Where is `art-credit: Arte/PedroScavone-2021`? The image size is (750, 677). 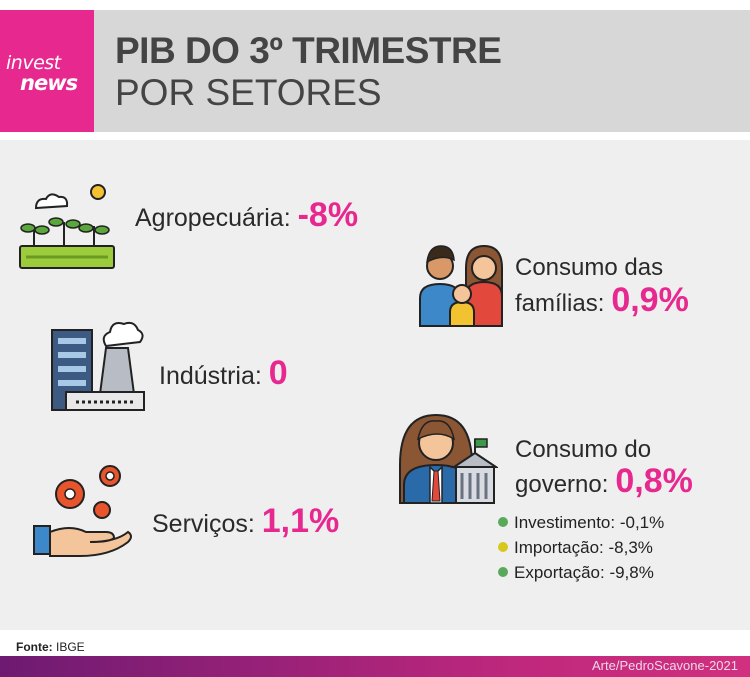 art-credit: Arte/PedroScavone-2021 is located at coordinates (665, 665).